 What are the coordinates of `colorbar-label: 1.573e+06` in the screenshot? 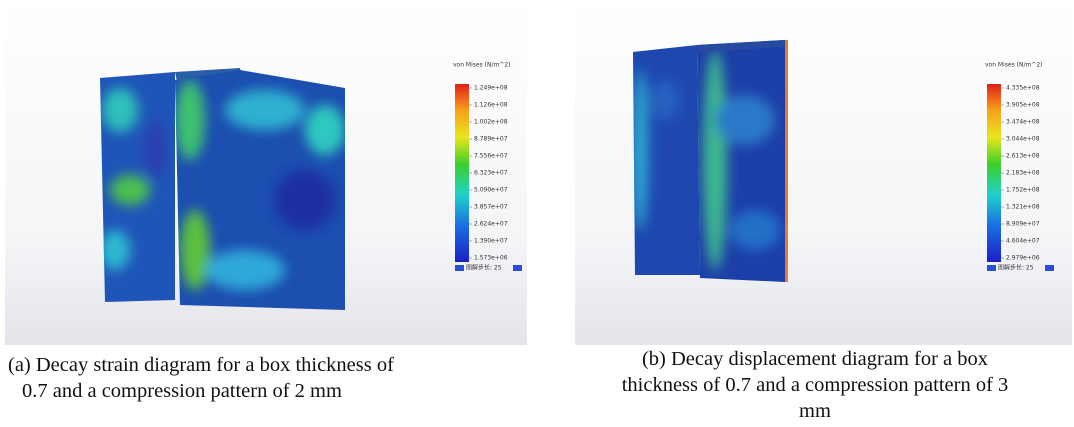 It's located at (491, 258).